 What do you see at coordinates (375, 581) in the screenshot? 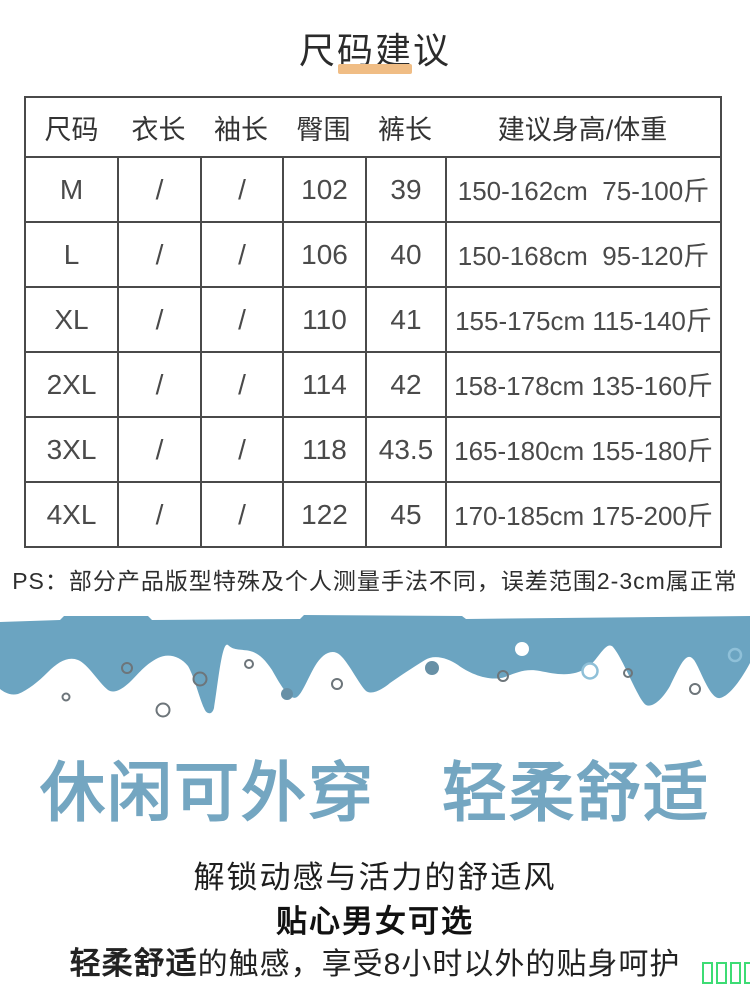
I see `measurement-note: PS：部分产品版型特殊及个人测量手法不同，误差范围2-3cm属正常` at bounding box center [375, 581].